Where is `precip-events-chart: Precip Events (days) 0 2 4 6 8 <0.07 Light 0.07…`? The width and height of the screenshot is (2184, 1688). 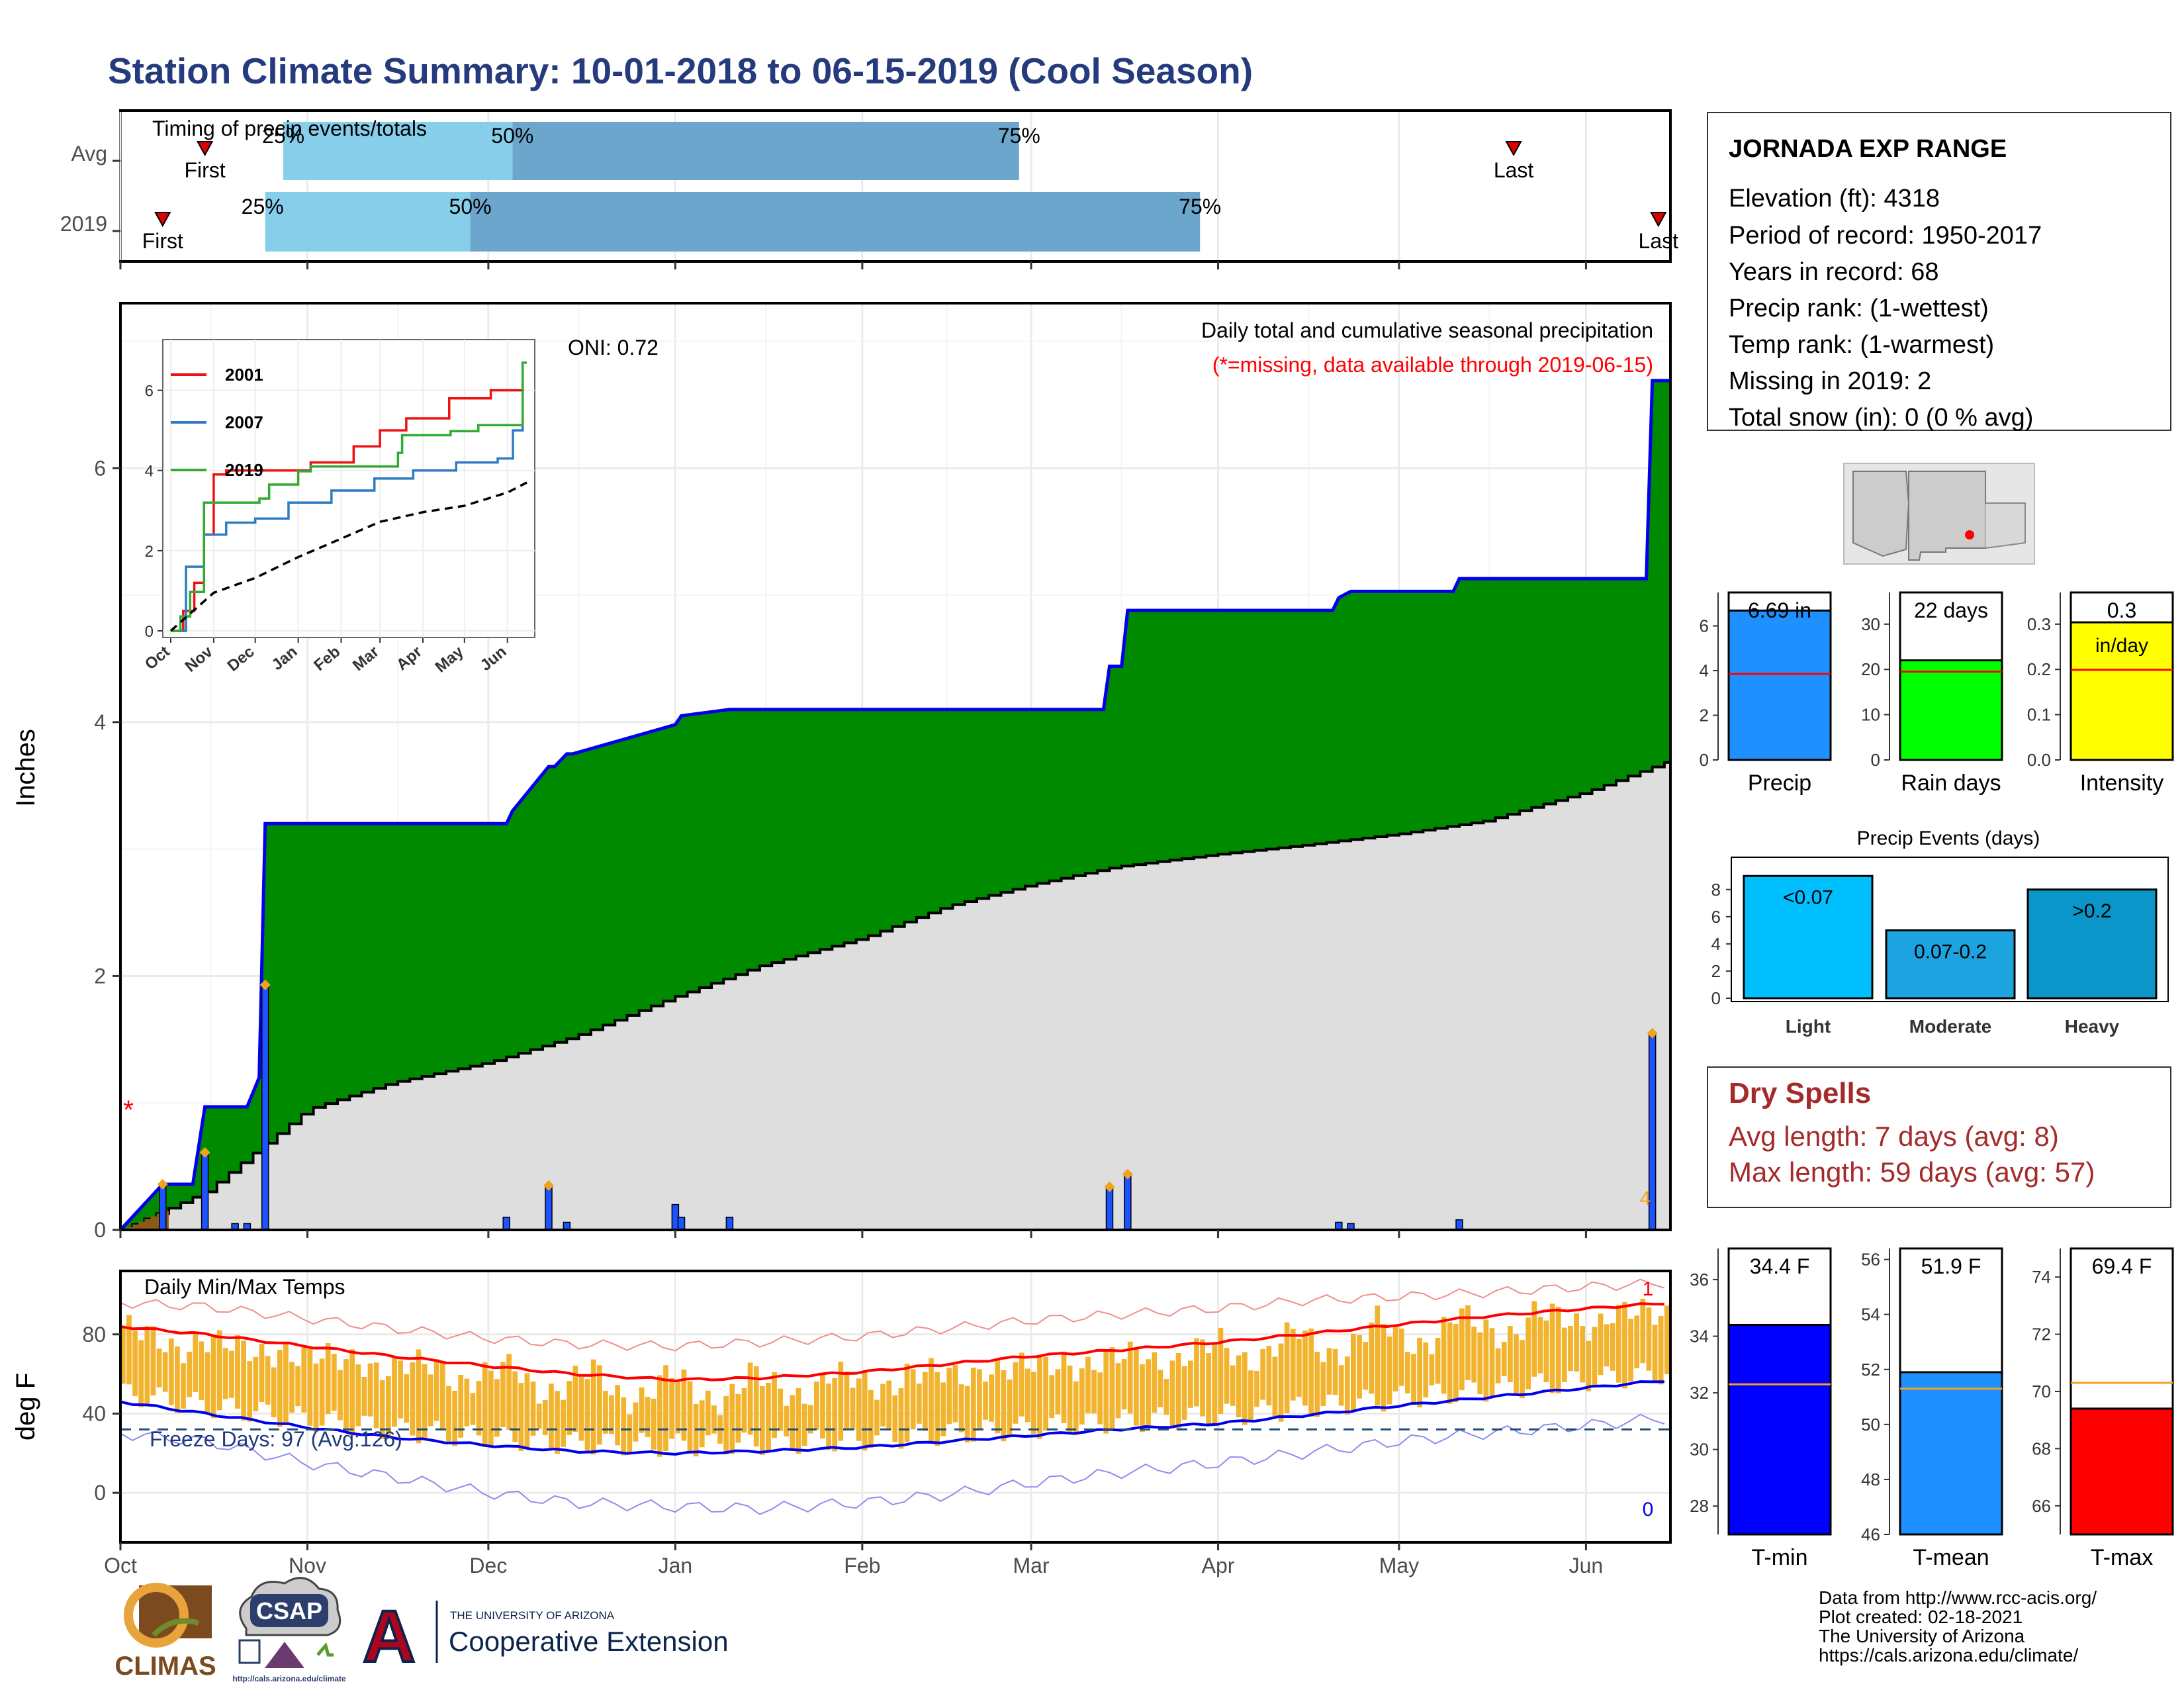 precip-events-chart: Precip Events (days) 0 2 4 6 8 <0.07 Light 0.07… is located at coordinates (1940, 932).